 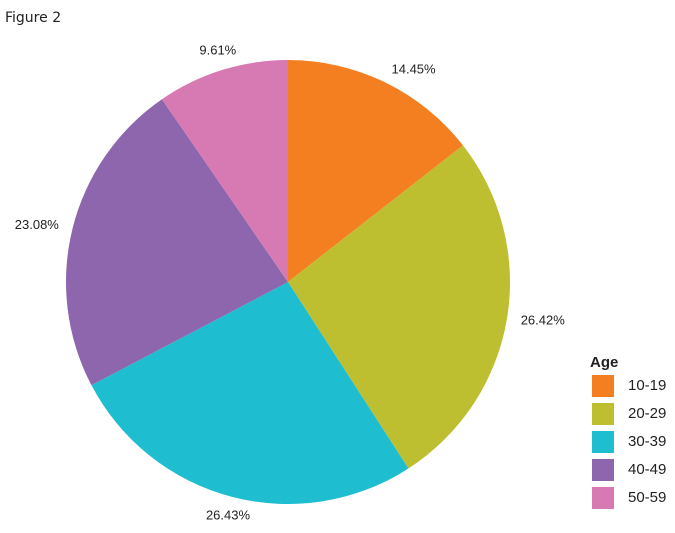 I want to click on data-label: 14.45%, so click(x=414, y=68).